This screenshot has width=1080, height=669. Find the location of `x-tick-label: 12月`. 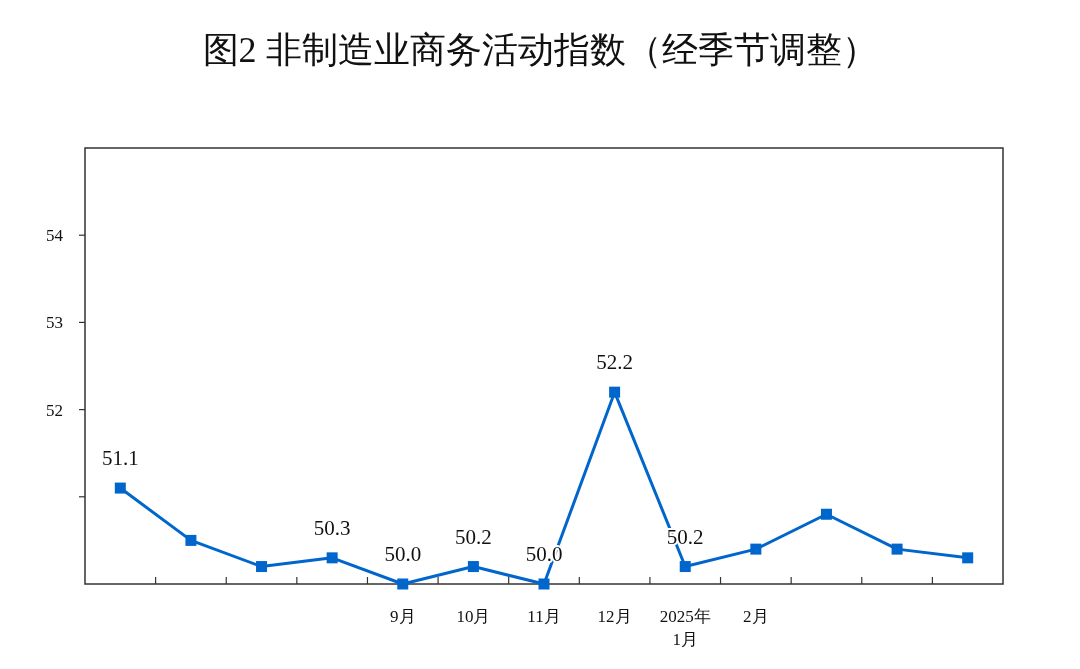

x-tick-label: 12月 is located at coordinates (614, 616).